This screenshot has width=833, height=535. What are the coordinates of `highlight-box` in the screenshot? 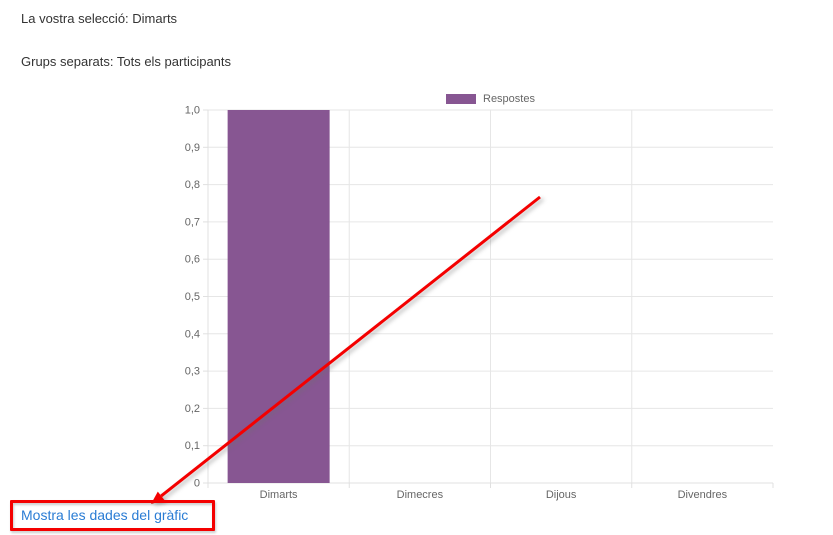 It's located at (112, 515).